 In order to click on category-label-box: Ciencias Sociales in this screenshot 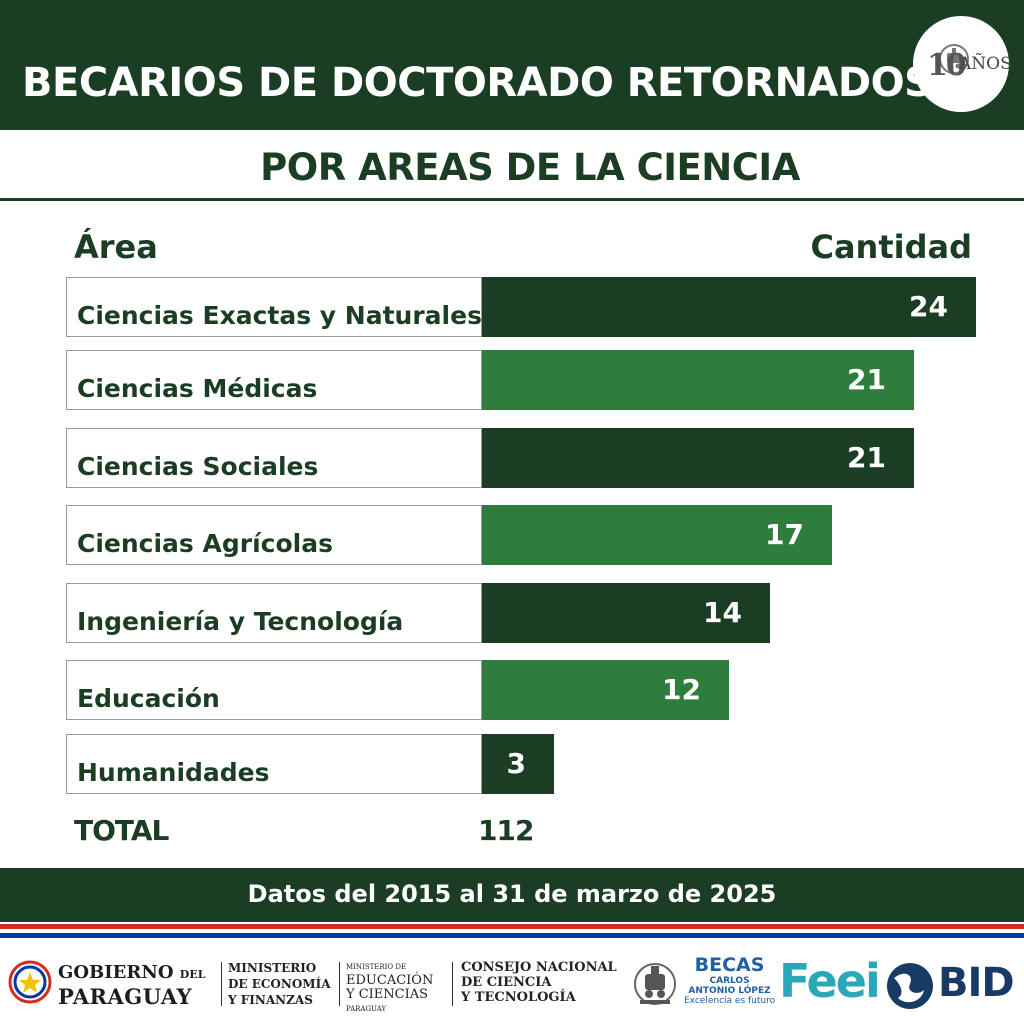, I will do `click(274, 458)`.